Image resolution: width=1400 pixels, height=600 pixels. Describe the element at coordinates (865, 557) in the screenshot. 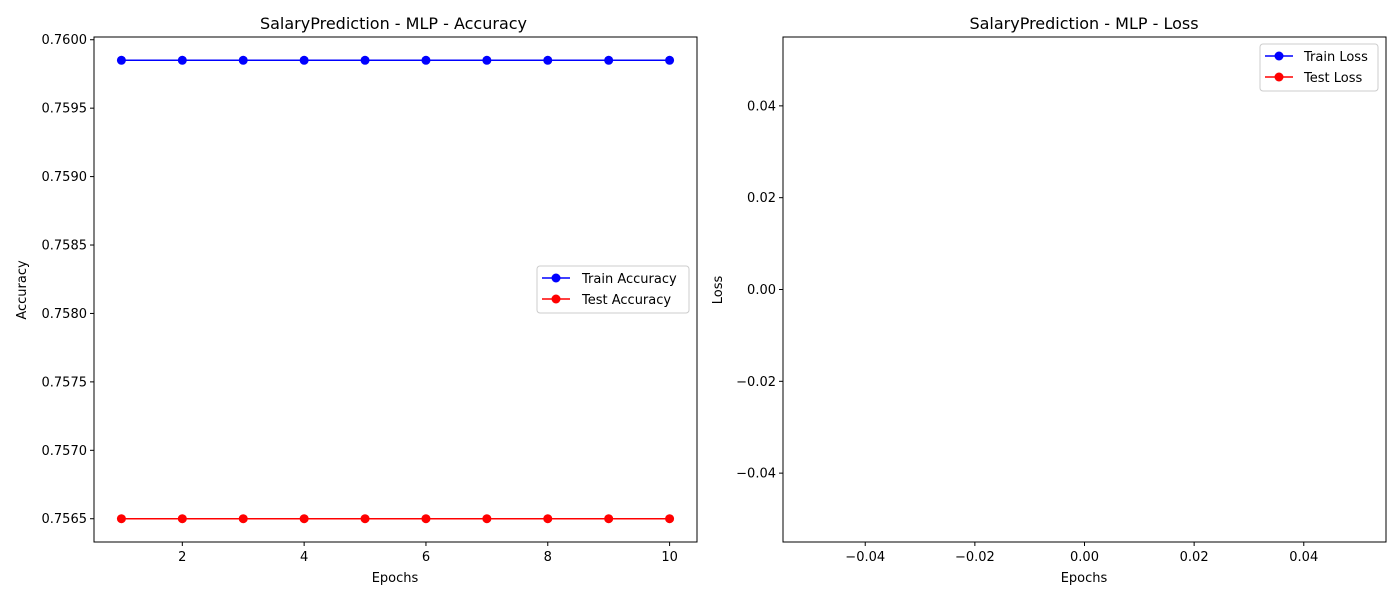

I see `loss-x-tick-label: −0.04` at that location.